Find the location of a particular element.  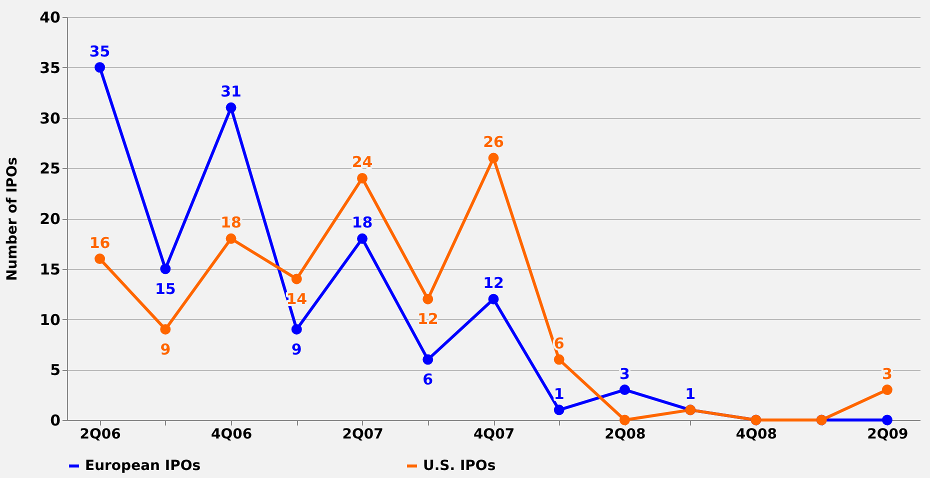

data-label: 31 is located at coordinates (231, 91).